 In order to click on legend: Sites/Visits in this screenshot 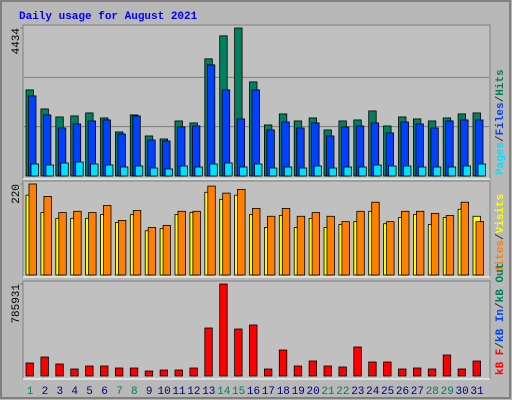, I will do `click(501, 233)`.